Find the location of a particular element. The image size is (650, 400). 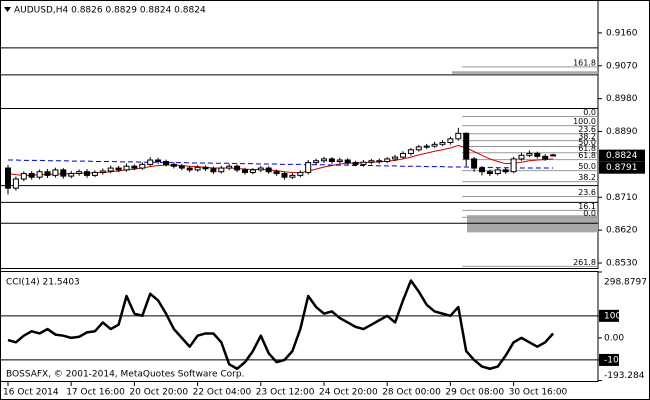

fib-label: 38.2 is located at coordinates (587, 136).